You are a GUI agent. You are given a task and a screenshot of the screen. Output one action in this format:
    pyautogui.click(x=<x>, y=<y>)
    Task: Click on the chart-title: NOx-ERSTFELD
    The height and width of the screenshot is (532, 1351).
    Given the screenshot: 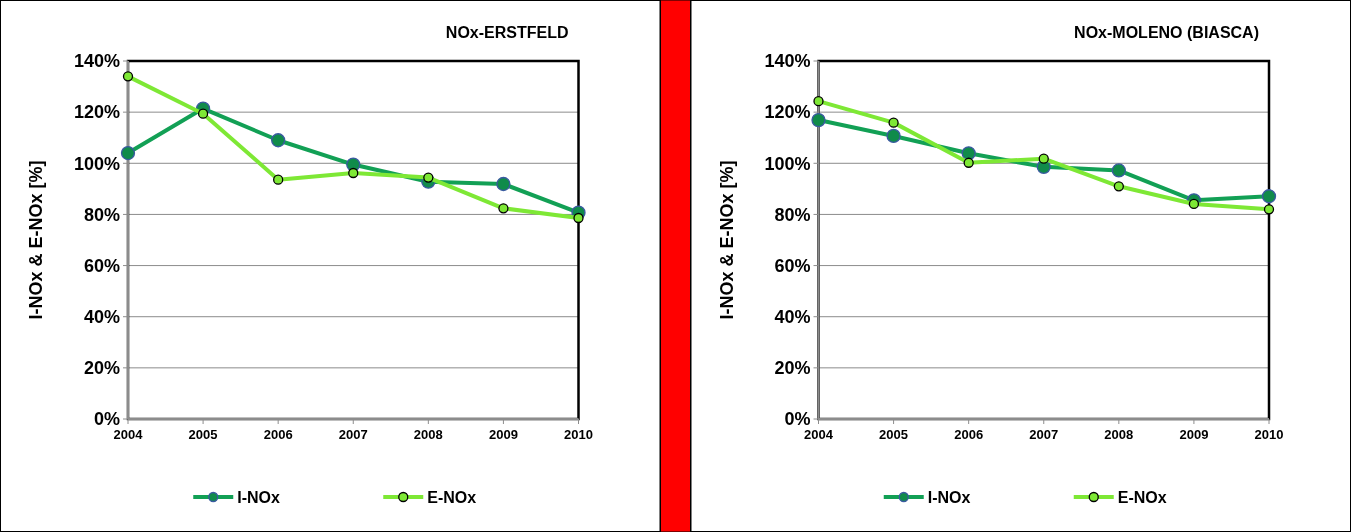 What is the action you would take?
    pyautogui.click(x=507, y=32)
    